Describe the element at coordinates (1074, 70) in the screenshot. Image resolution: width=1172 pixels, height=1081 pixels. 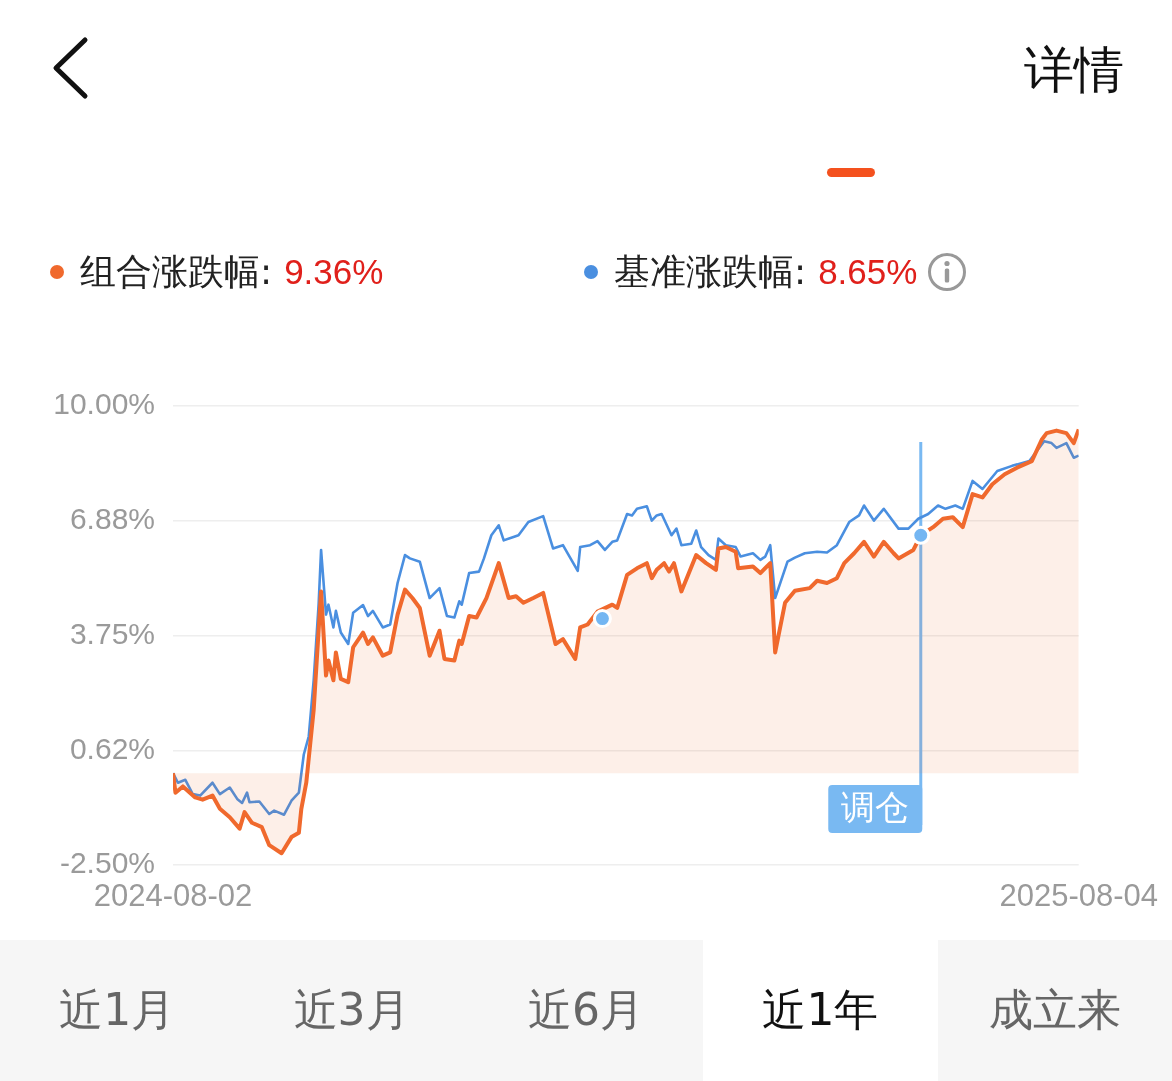
I see `text: 详情` at that location.